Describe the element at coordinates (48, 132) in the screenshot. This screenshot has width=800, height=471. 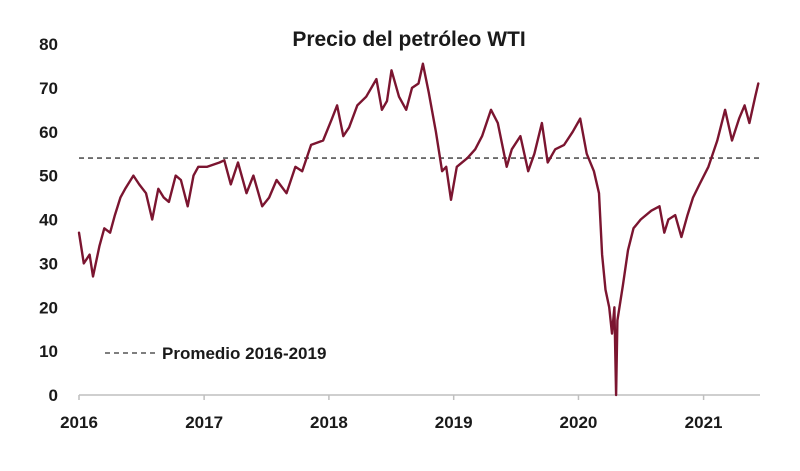
I see `y-tick-label: 60` at that location.